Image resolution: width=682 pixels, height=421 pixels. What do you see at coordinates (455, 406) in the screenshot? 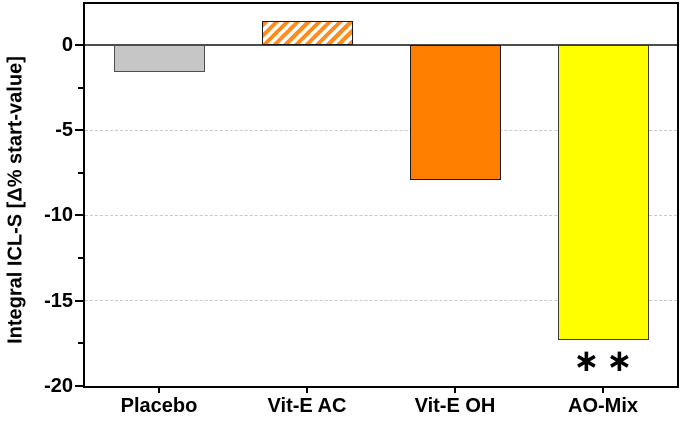
I see `x-category-label-vit-e-oh: Vit-E OH` at bounding box center [455, 406].